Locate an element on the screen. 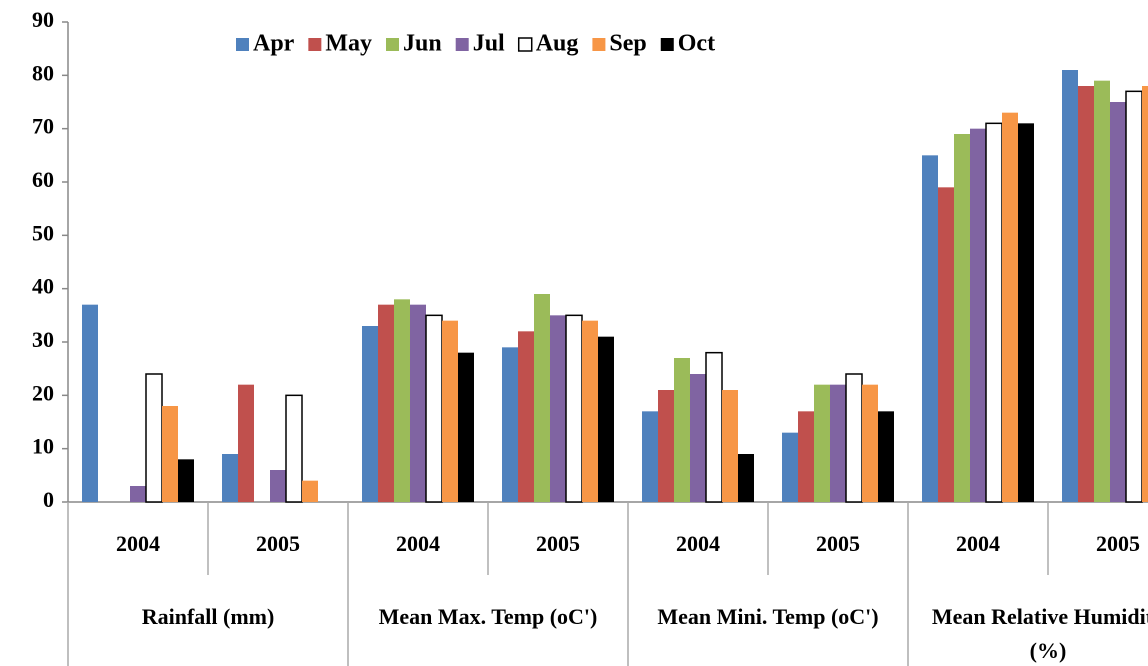 The width and height of the screenshot is (1148, 666). y-tick-label: 10 is located at coordinates (43, 446).